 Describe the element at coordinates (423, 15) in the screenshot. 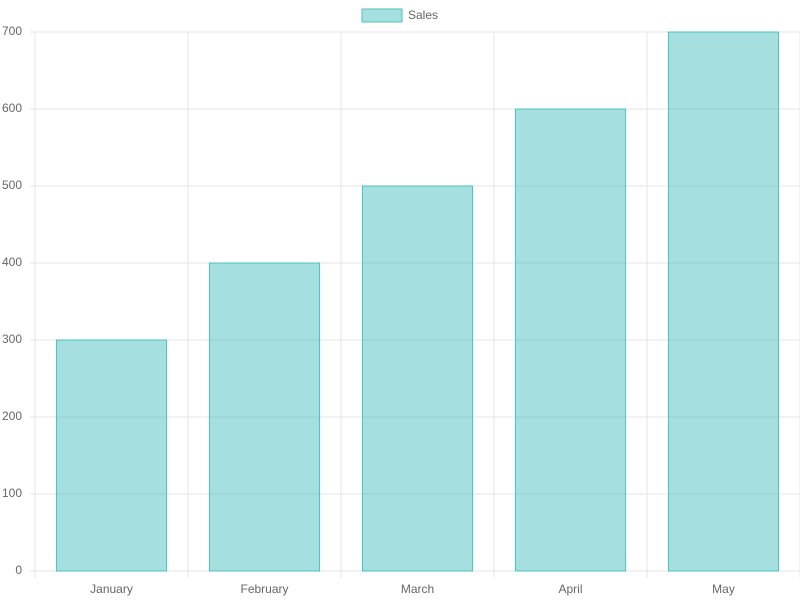

I see `legend-label: Sales` at that location.